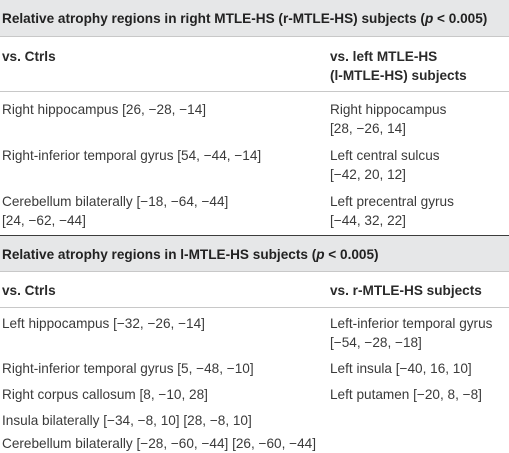  What do you see at coordinates (351, 254) in the screenshot?
I see `section-2-threshold: < 0.005)` at bounding box center [351, 254].